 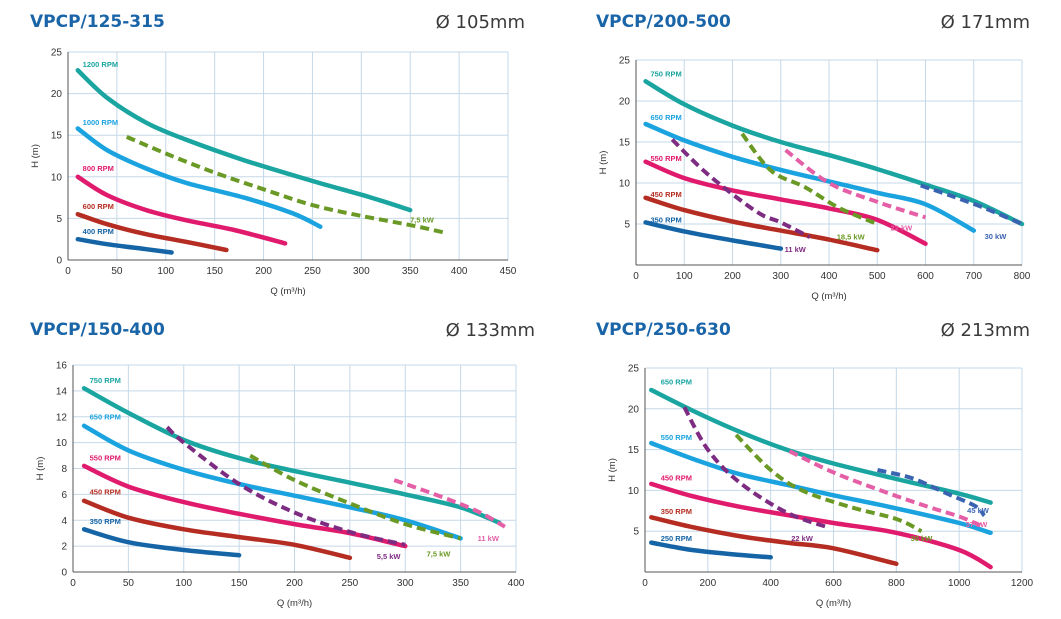 I want to click on series-label: 400 RPM, so click(x=98, y=231).